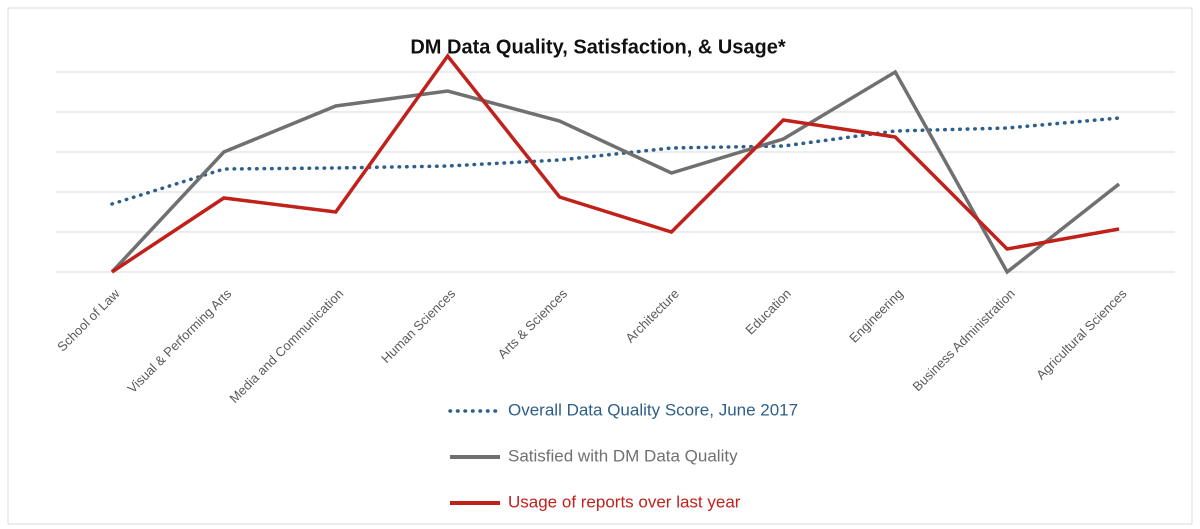  Describe the element at coordinates (623, 455) in the screenshot. I see `legend-label: Satisfied with DM Data Quality` at that location.